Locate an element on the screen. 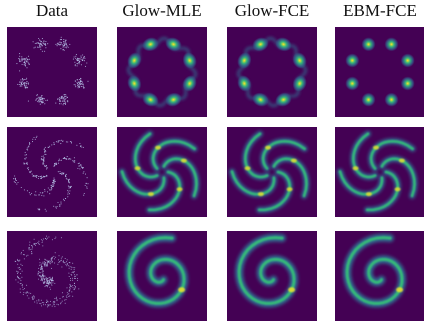 This screenshot has width=424, height=325. density-ridge is located at coordinates (272, 72).